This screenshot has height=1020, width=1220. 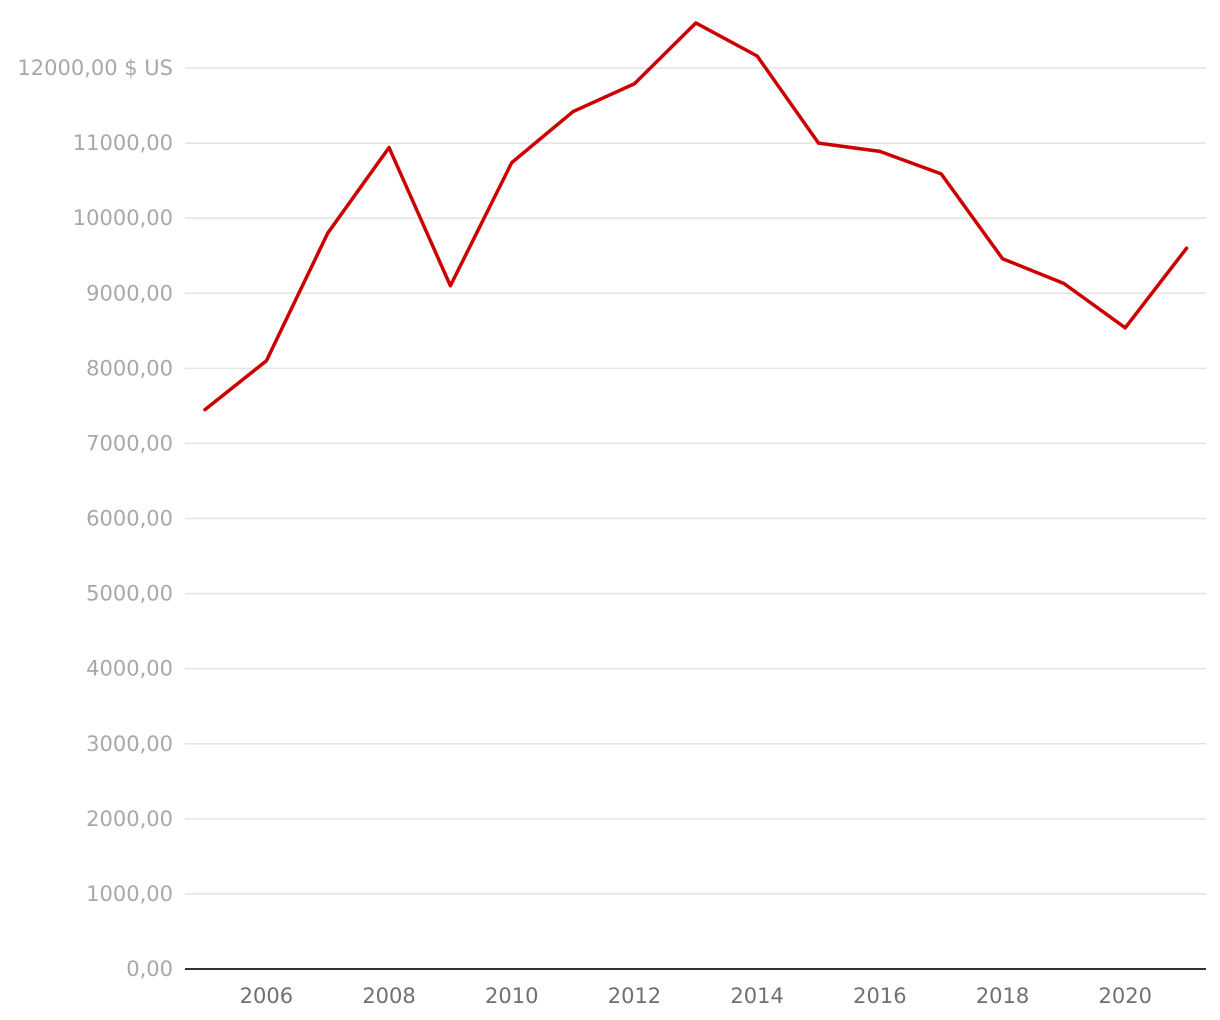 What do you see at coordinates (129, 519) in the screenshot?
I see `y-tick-label: 6000,00` at bounding box center [129, 519].